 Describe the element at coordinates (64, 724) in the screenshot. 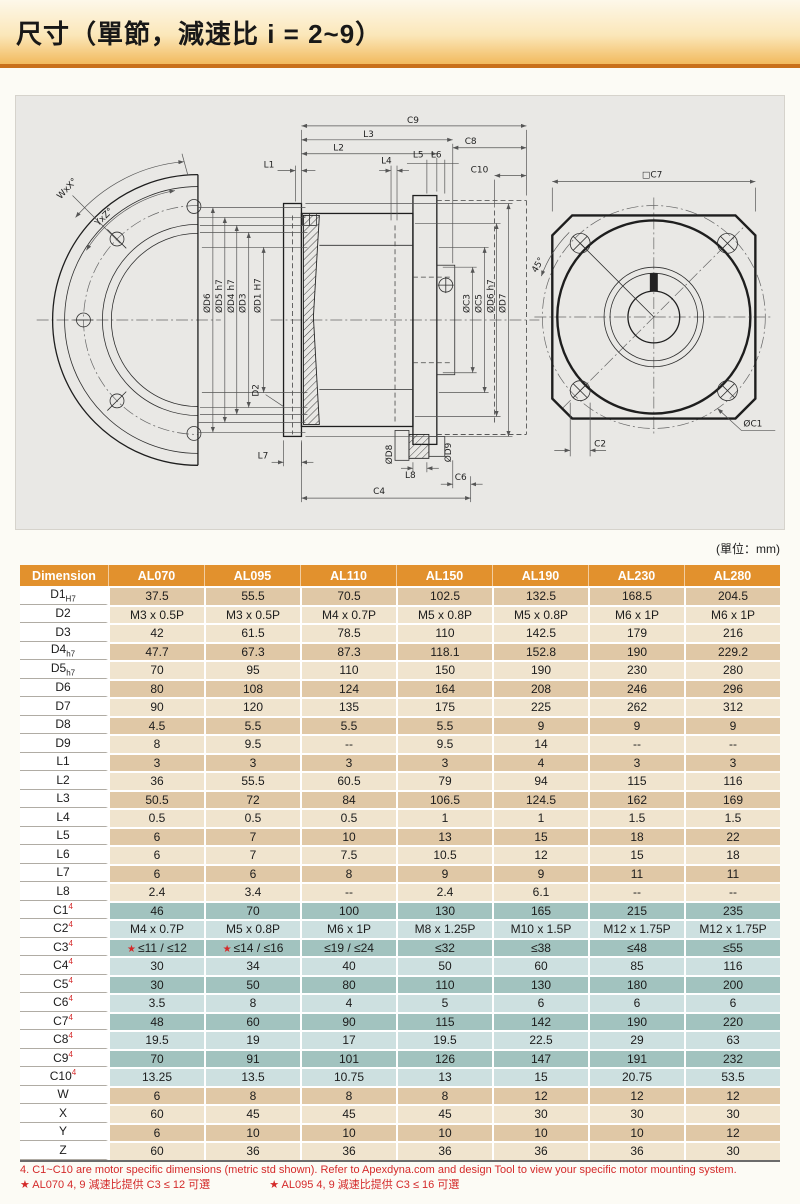

I see `row-label: D8` at that location.